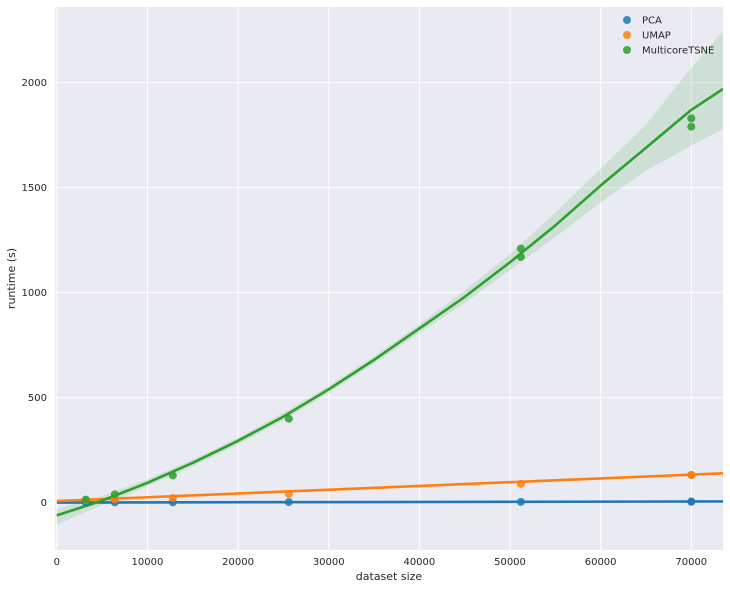 The image size is (730, 589). I want to click on y-axis-label: runtime (s), so click(11, 278).